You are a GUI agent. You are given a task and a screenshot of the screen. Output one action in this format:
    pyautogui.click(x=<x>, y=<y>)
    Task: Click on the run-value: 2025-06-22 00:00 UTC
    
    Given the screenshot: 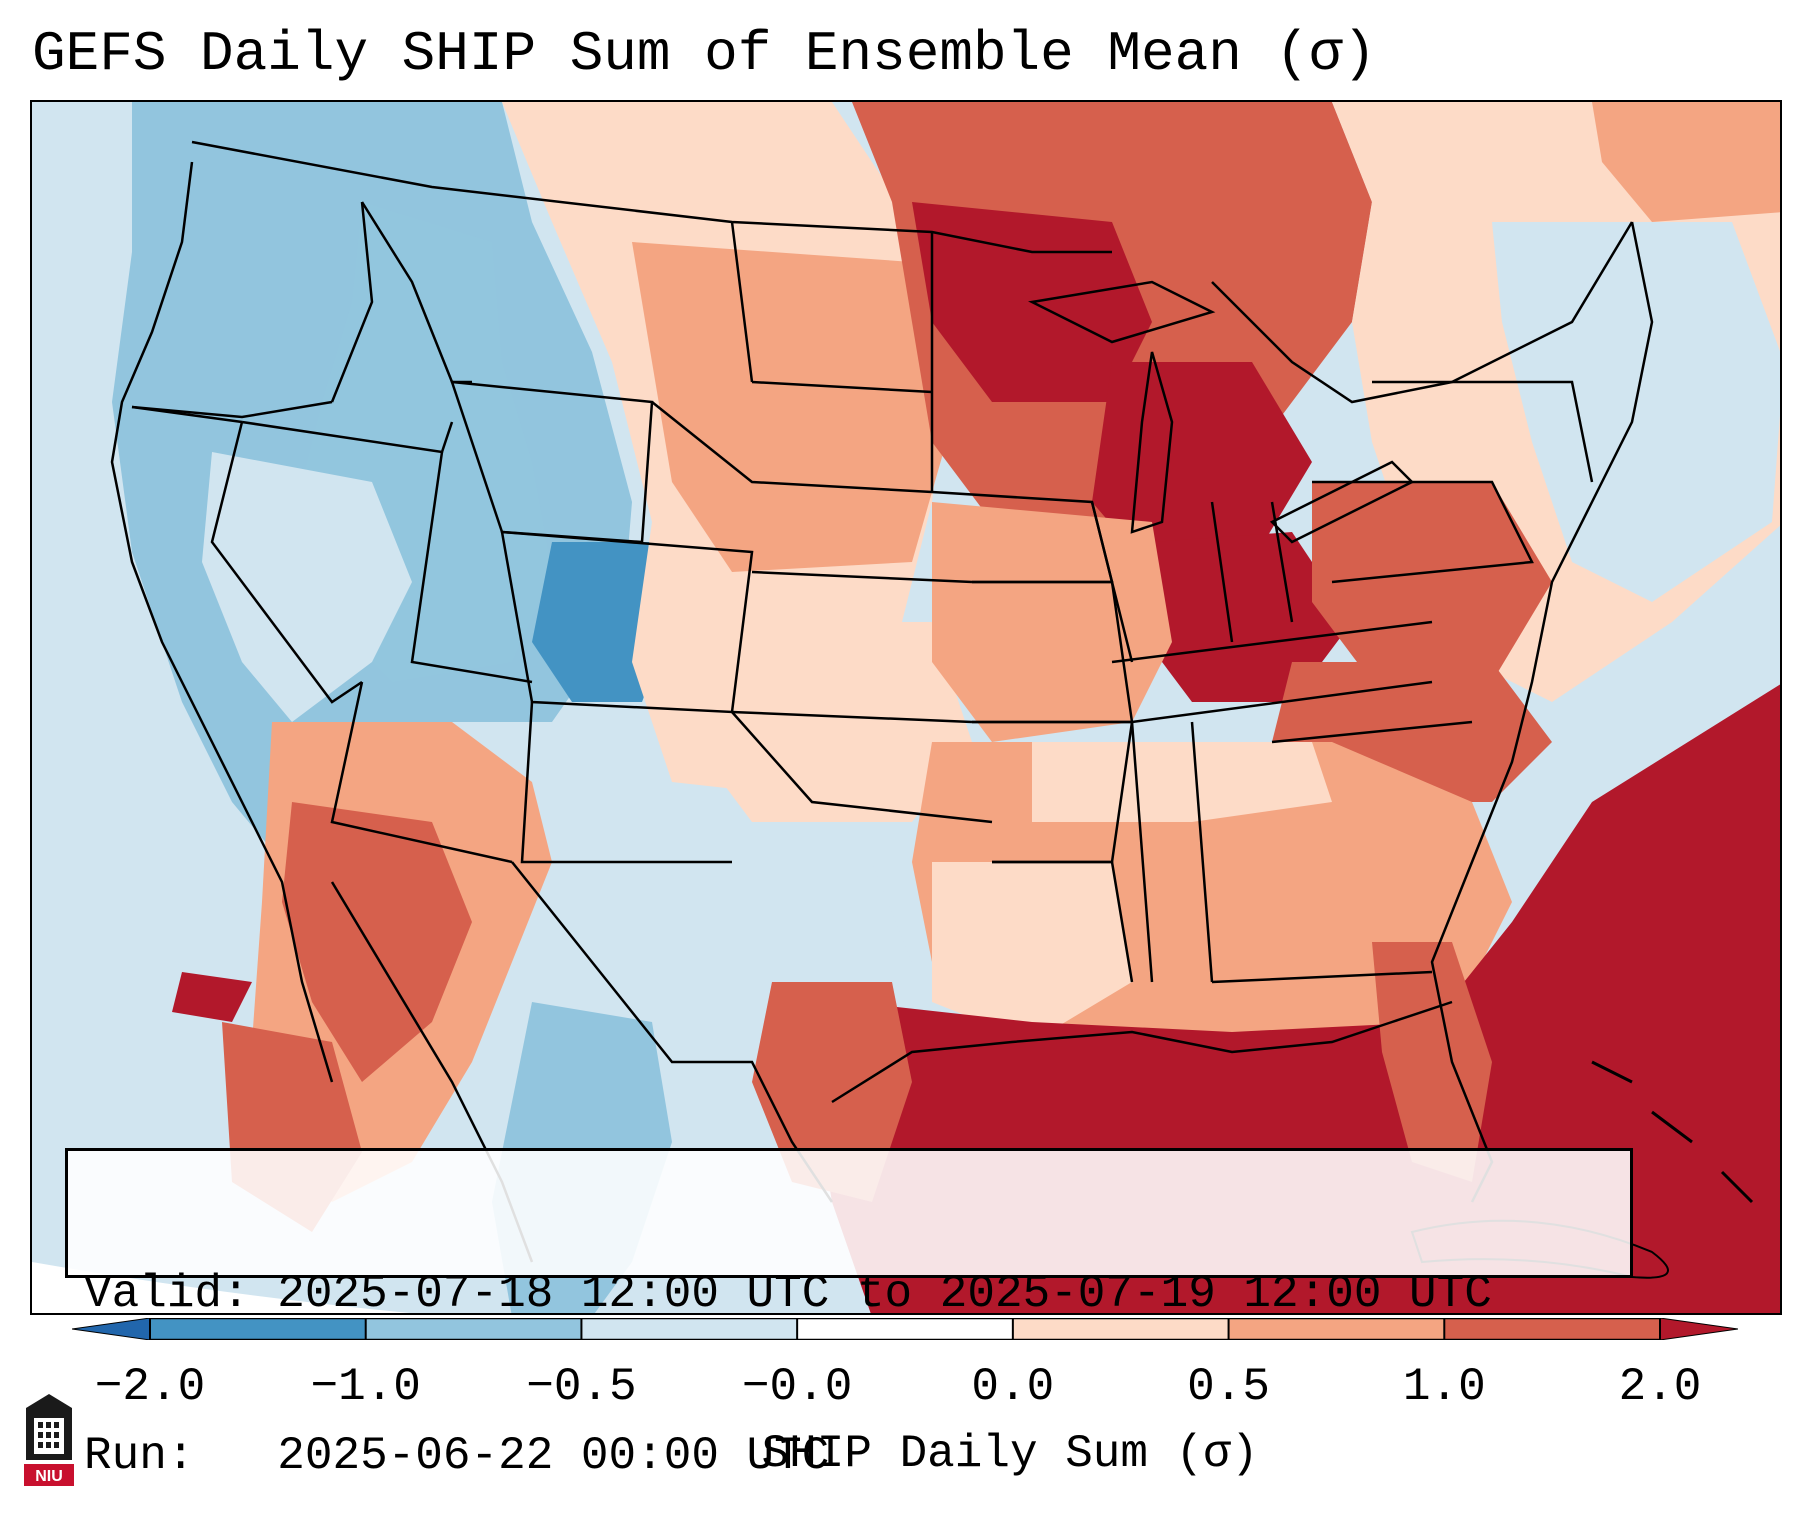 What is the action you would take?
    pyautogui.click(x=553, y=1456)
    